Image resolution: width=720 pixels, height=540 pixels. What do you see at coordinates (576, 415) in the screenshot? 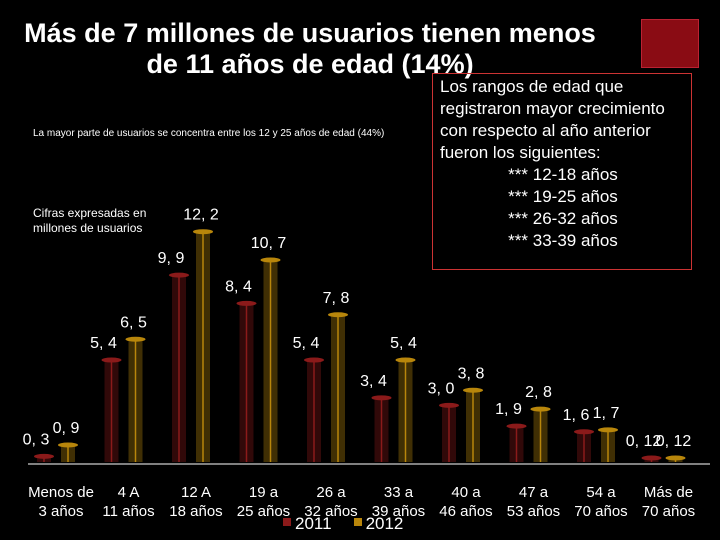
I see `data-label-2011: 1, 6` at bounding box center [576, 415].